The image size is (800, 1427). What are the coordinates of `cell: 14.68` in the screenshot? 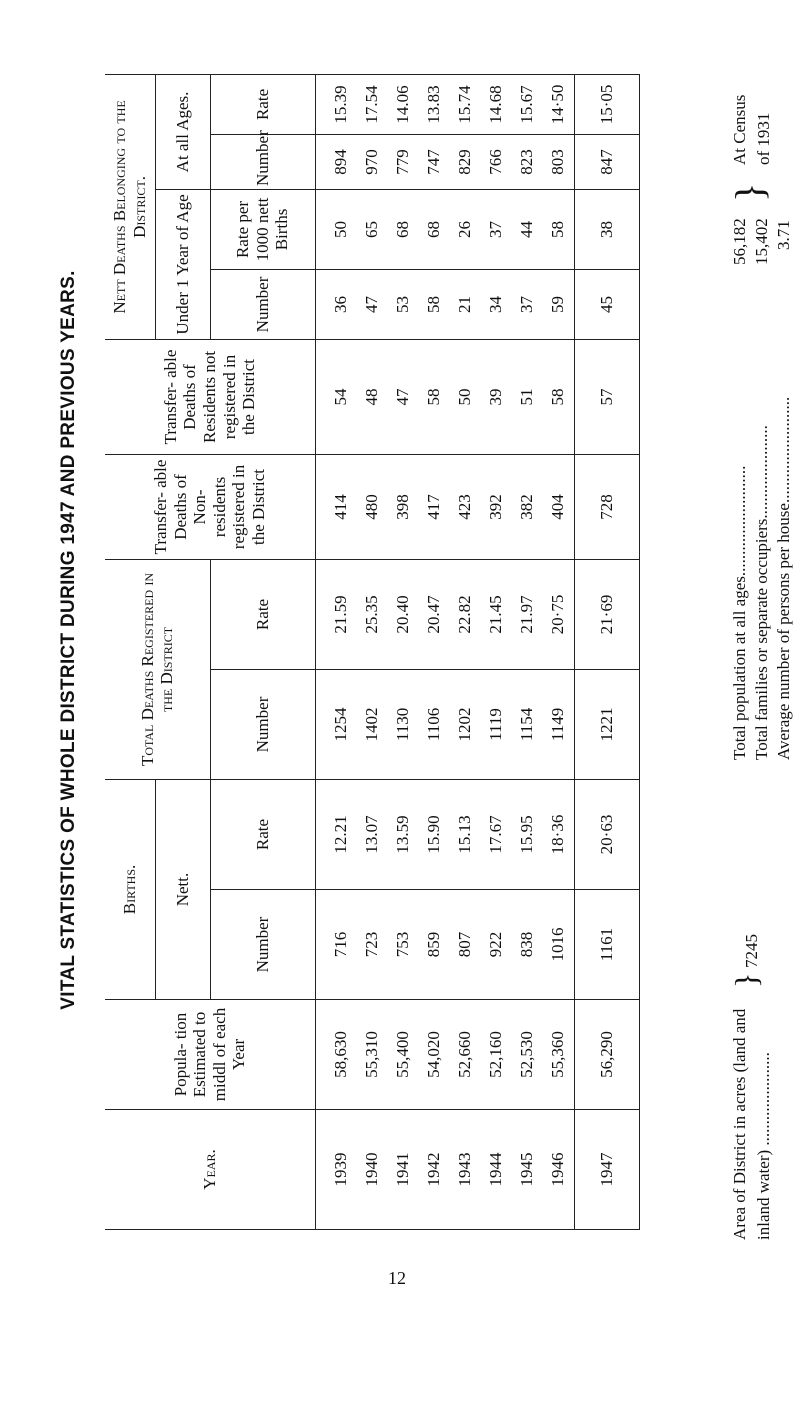 It's located at (496, 104).